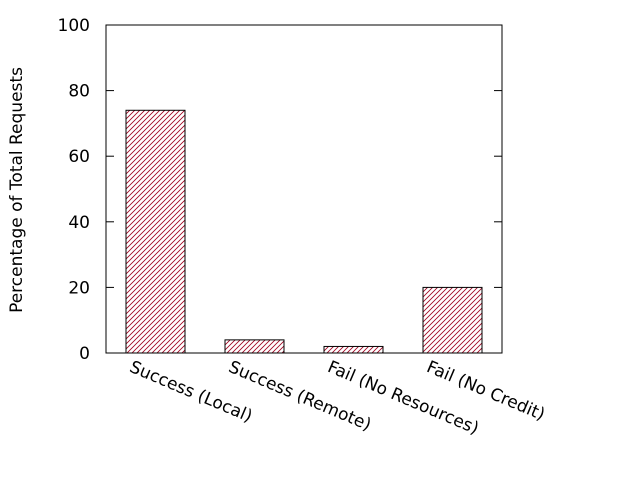 This screenshot has height=484, width=640. I want to click on y-tick-label: 60, so click(79, 157).